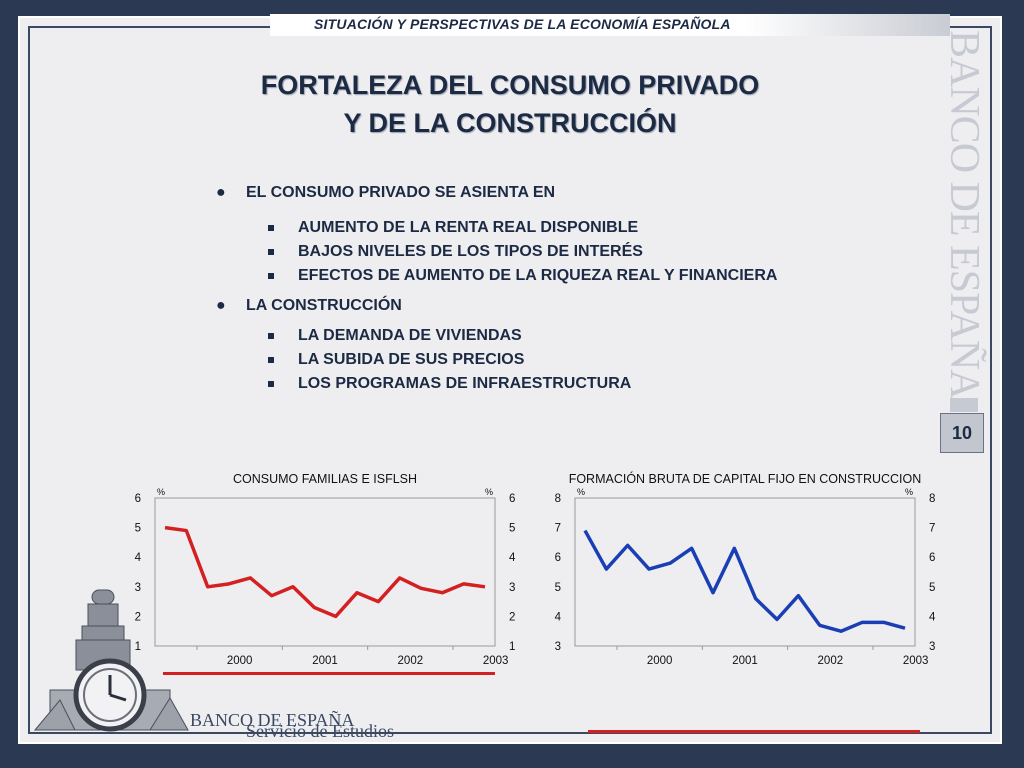 This screenshot has height=768, width=1024. Describe the element at coordinates (558, 529) in the screenshot. I see `y-tick-label-left: 7` at that location.